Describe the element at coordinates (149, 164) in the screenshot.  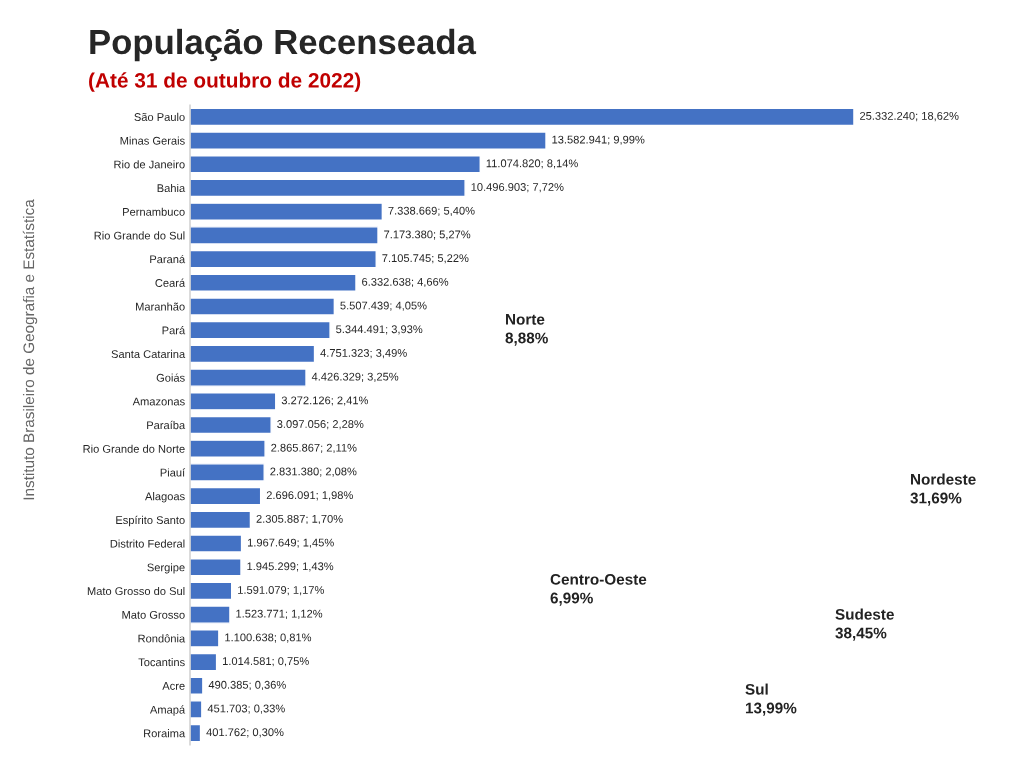
I see `y-tick-label: Rio de Janeiro` at that location.